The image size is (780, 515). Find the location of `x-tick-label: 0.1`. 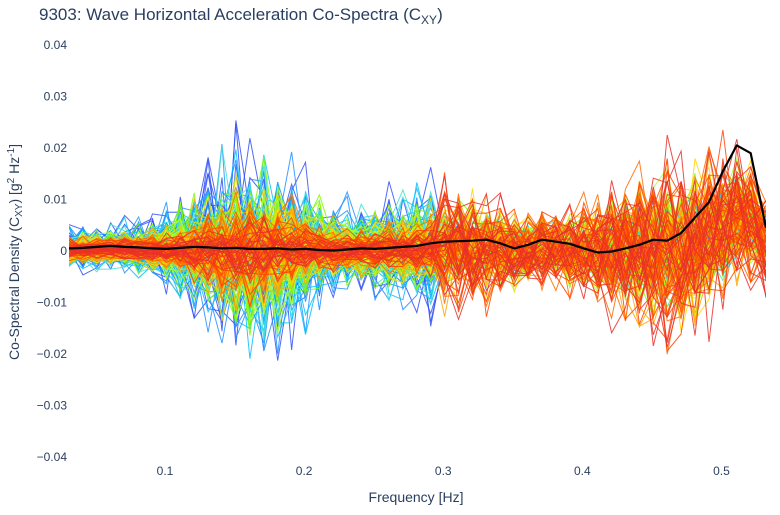

x-tick-label: 0.1 is located at coordinates (165, 471).